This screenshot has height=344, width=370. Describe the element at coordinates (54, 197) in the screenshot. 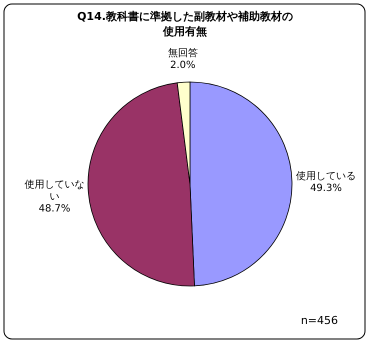

I see `slice-label: 使用していない 48.7%` at that location.